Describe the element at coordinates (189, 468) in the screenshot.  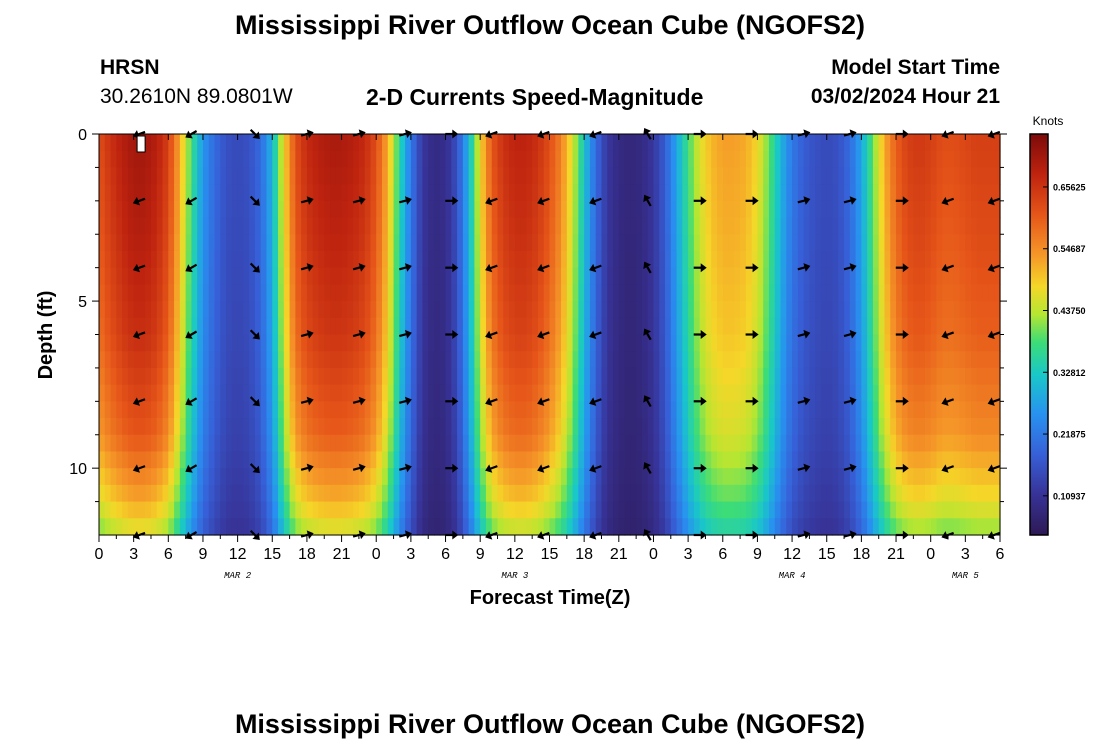
I see `arrow-head` at that location.